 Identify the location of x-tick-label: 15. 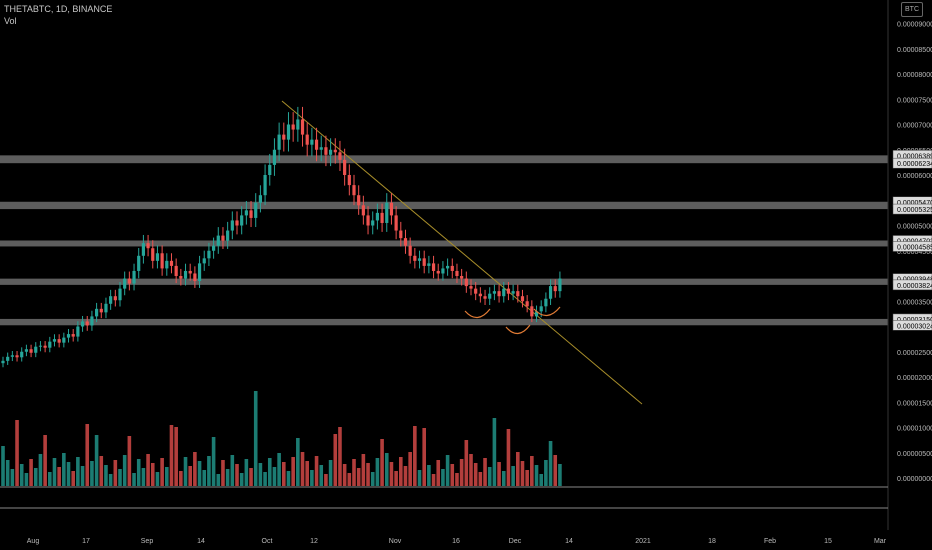
(828, 541).